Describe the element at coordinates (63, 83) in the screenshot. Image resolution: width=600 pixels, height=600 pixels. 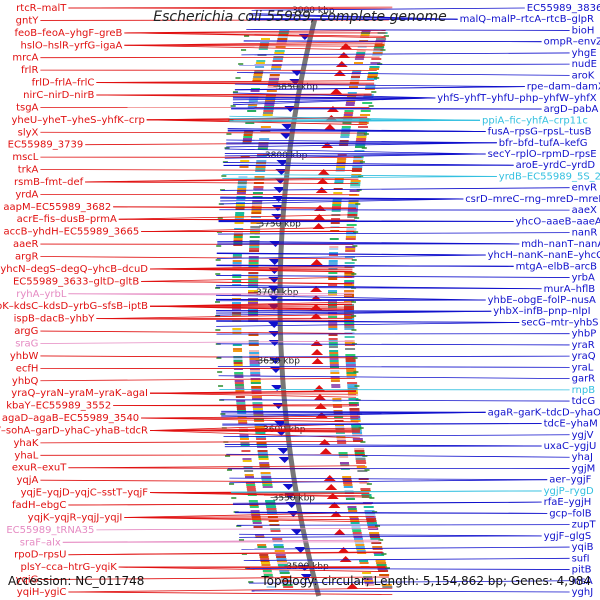
I see `gene-label: frlD–frlA–frlC` at that location.